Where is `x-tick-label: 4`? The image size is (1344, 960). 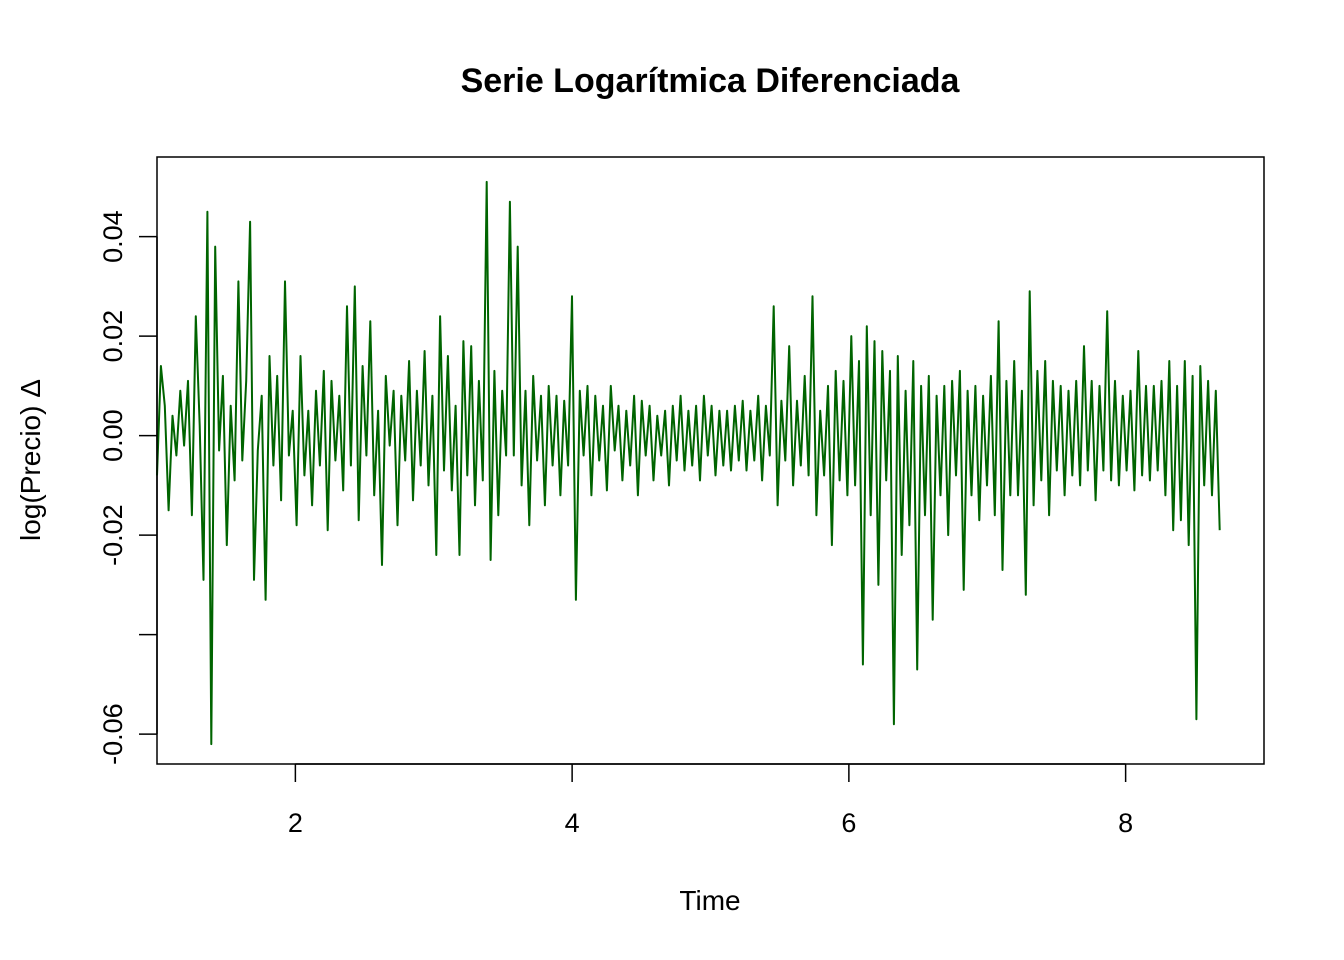 x-tick-label: 4 is located at coordinates (572, 823).